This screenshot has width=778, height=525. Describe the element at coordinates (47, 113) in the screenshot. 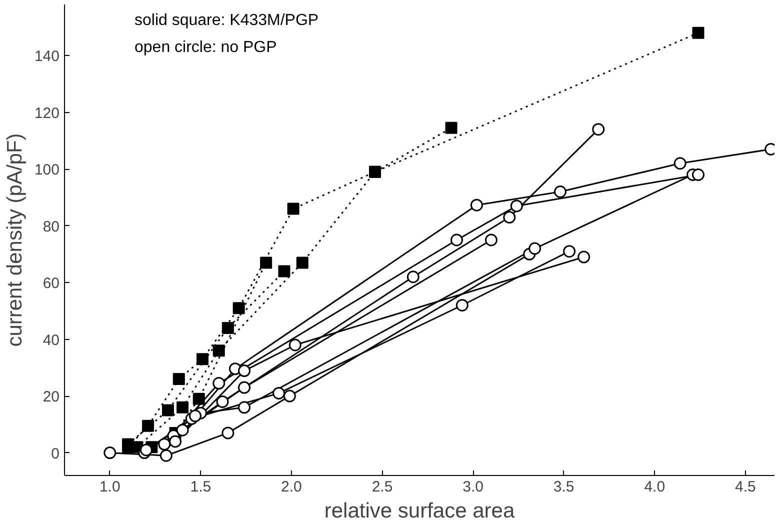

I see `y-tick-label: 120` at that location.